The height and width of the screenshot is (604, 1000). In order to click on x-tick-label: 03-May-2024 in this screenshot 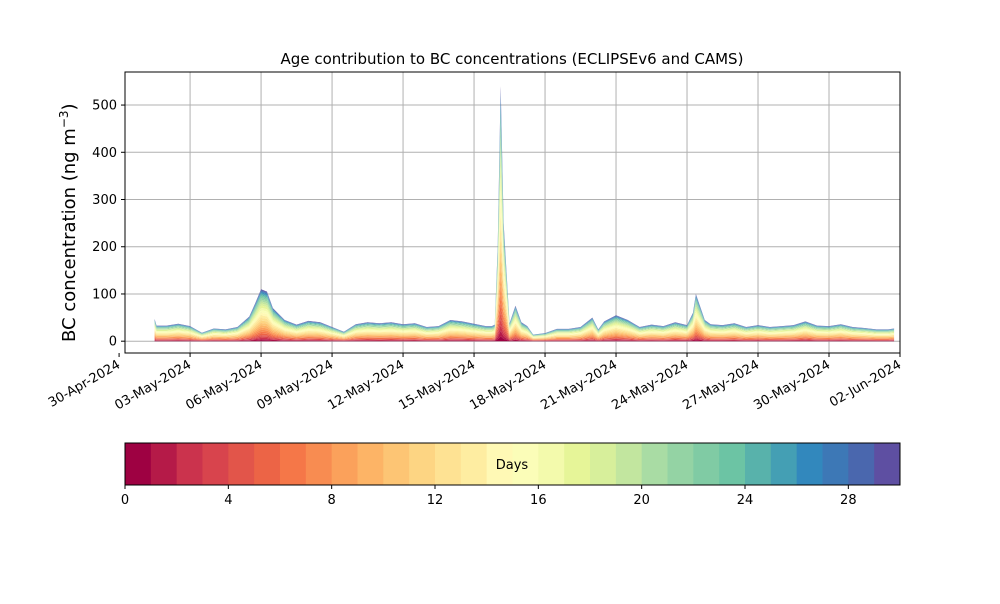, I will do `click(153, 385)`.